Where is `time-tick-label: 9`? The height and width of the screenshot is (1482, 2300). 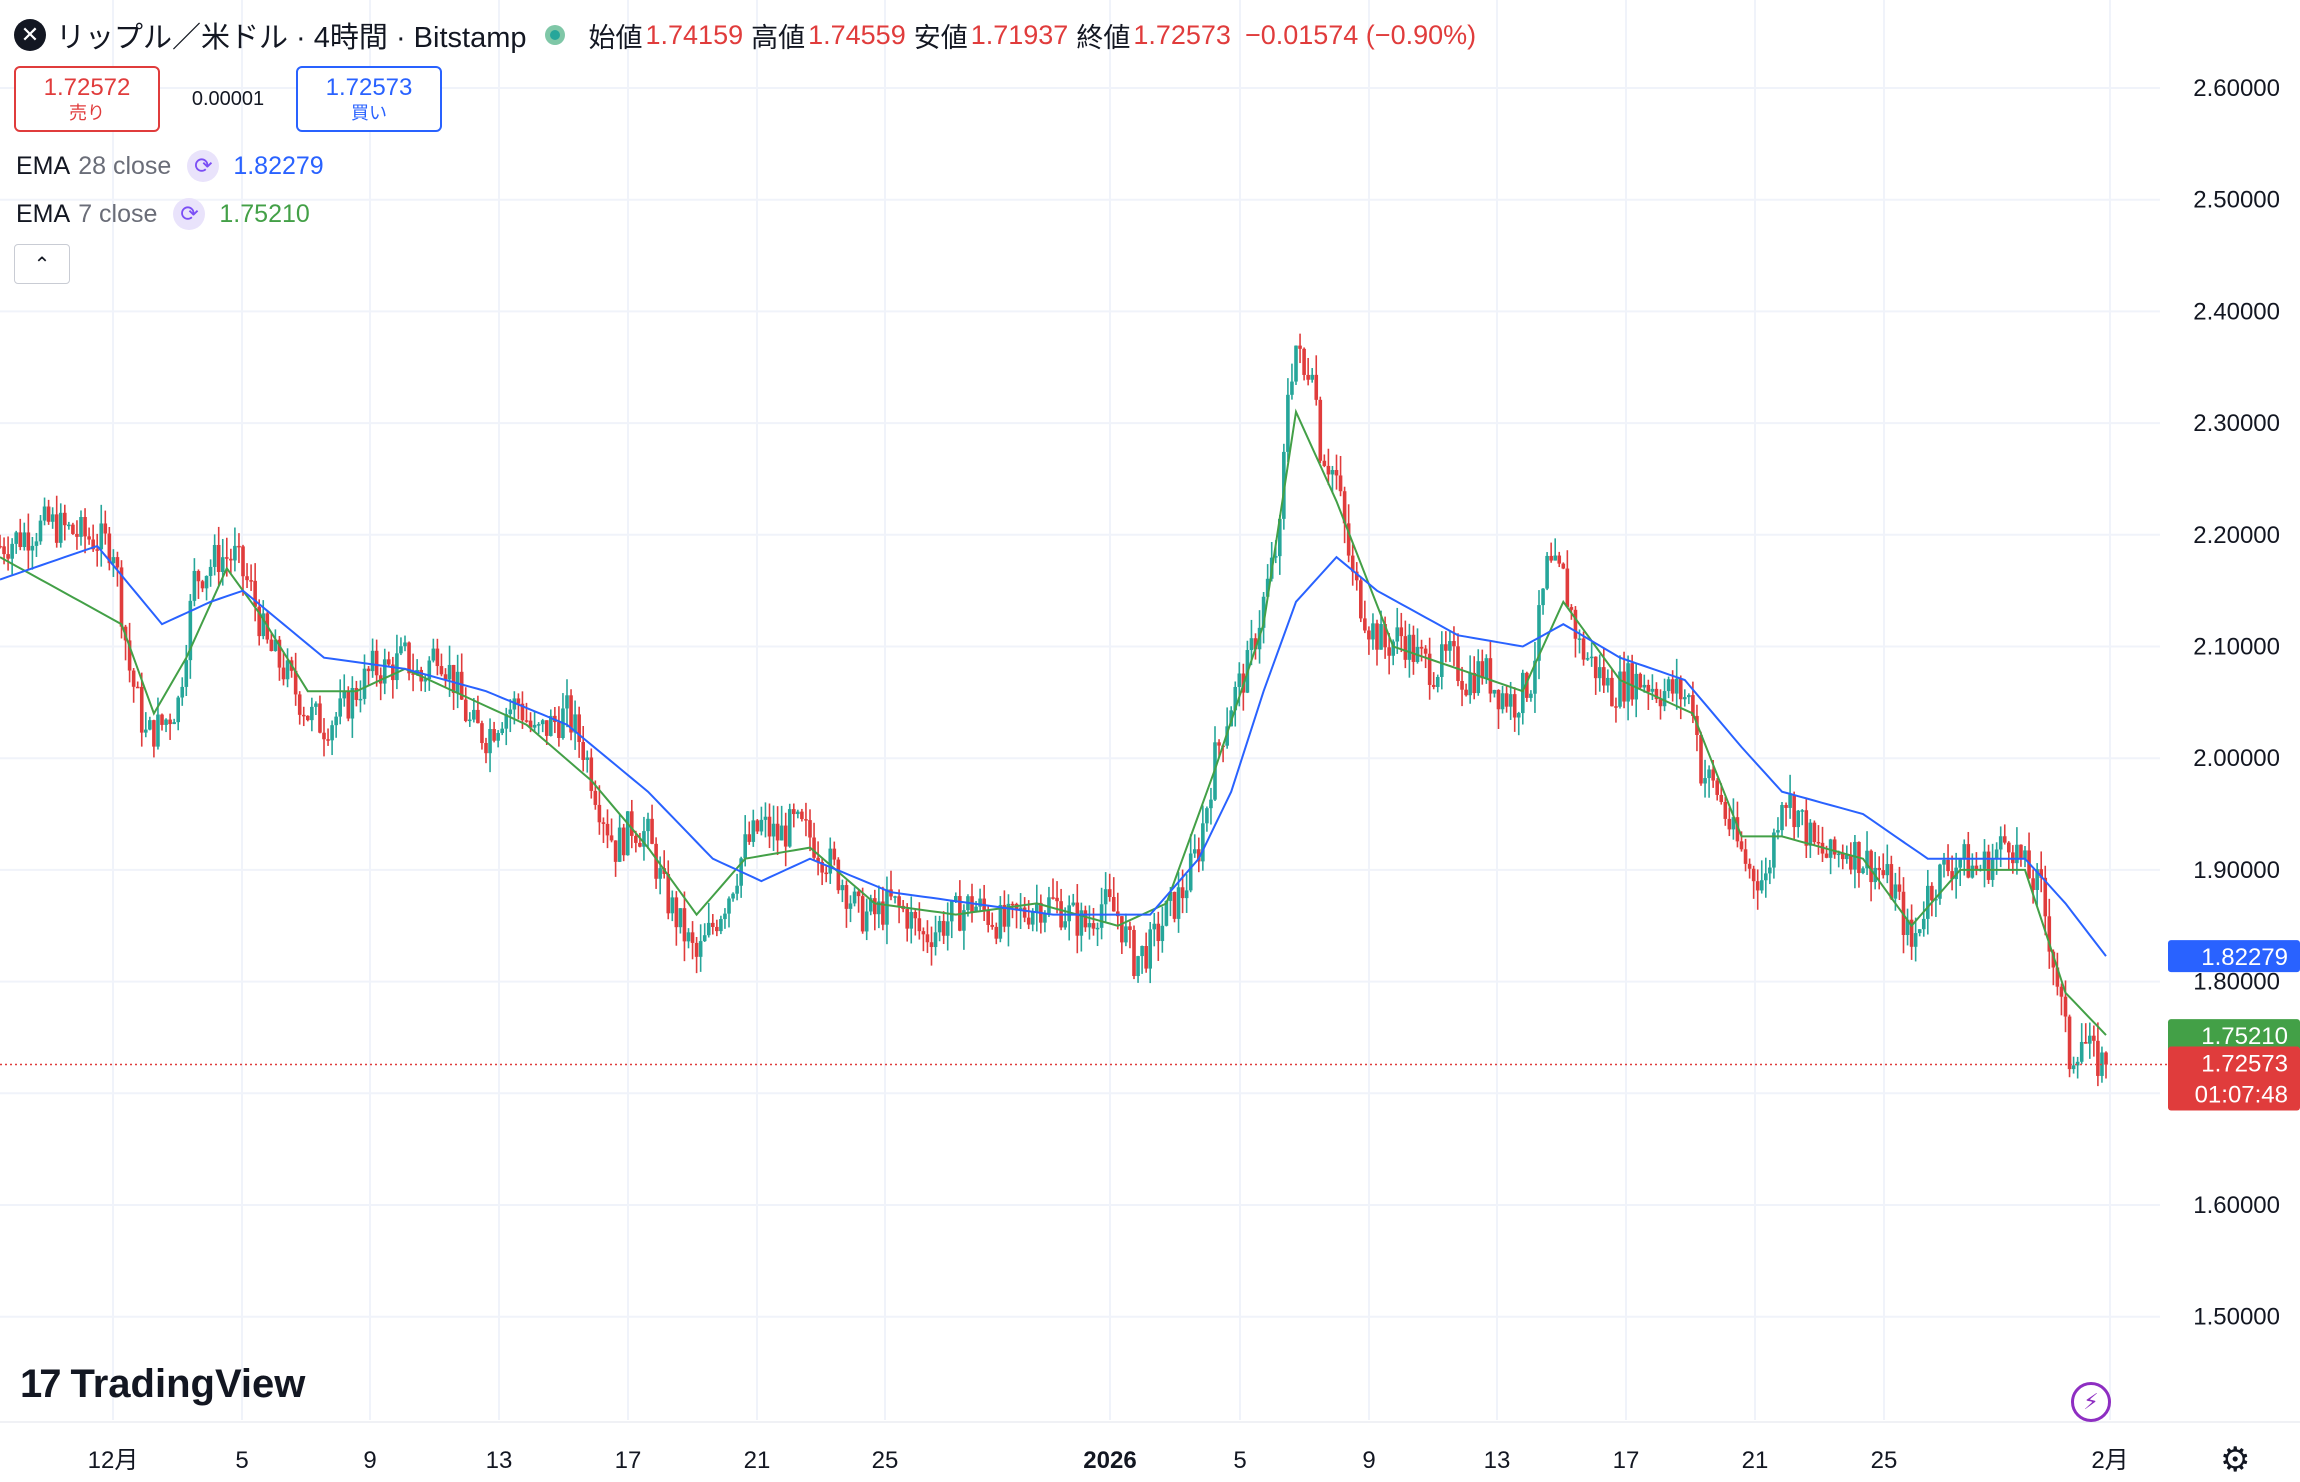
time-tick-label: 9 is located at coordinates (1368, 1460).